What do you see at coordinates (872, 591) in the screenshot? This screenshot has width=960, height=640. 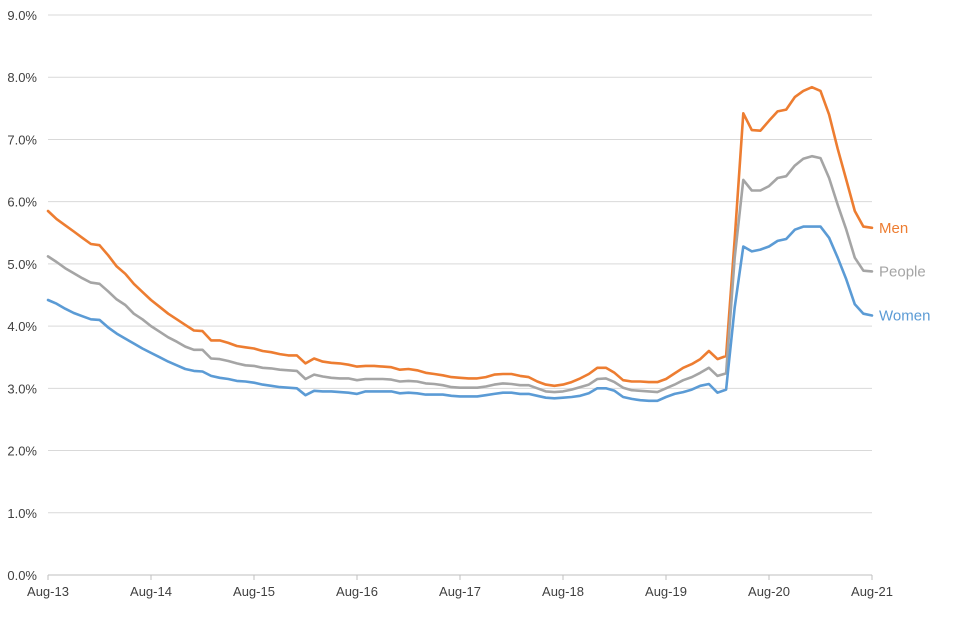 I see `x-tick-label: Aug-21` at bounding box center [872, 591].